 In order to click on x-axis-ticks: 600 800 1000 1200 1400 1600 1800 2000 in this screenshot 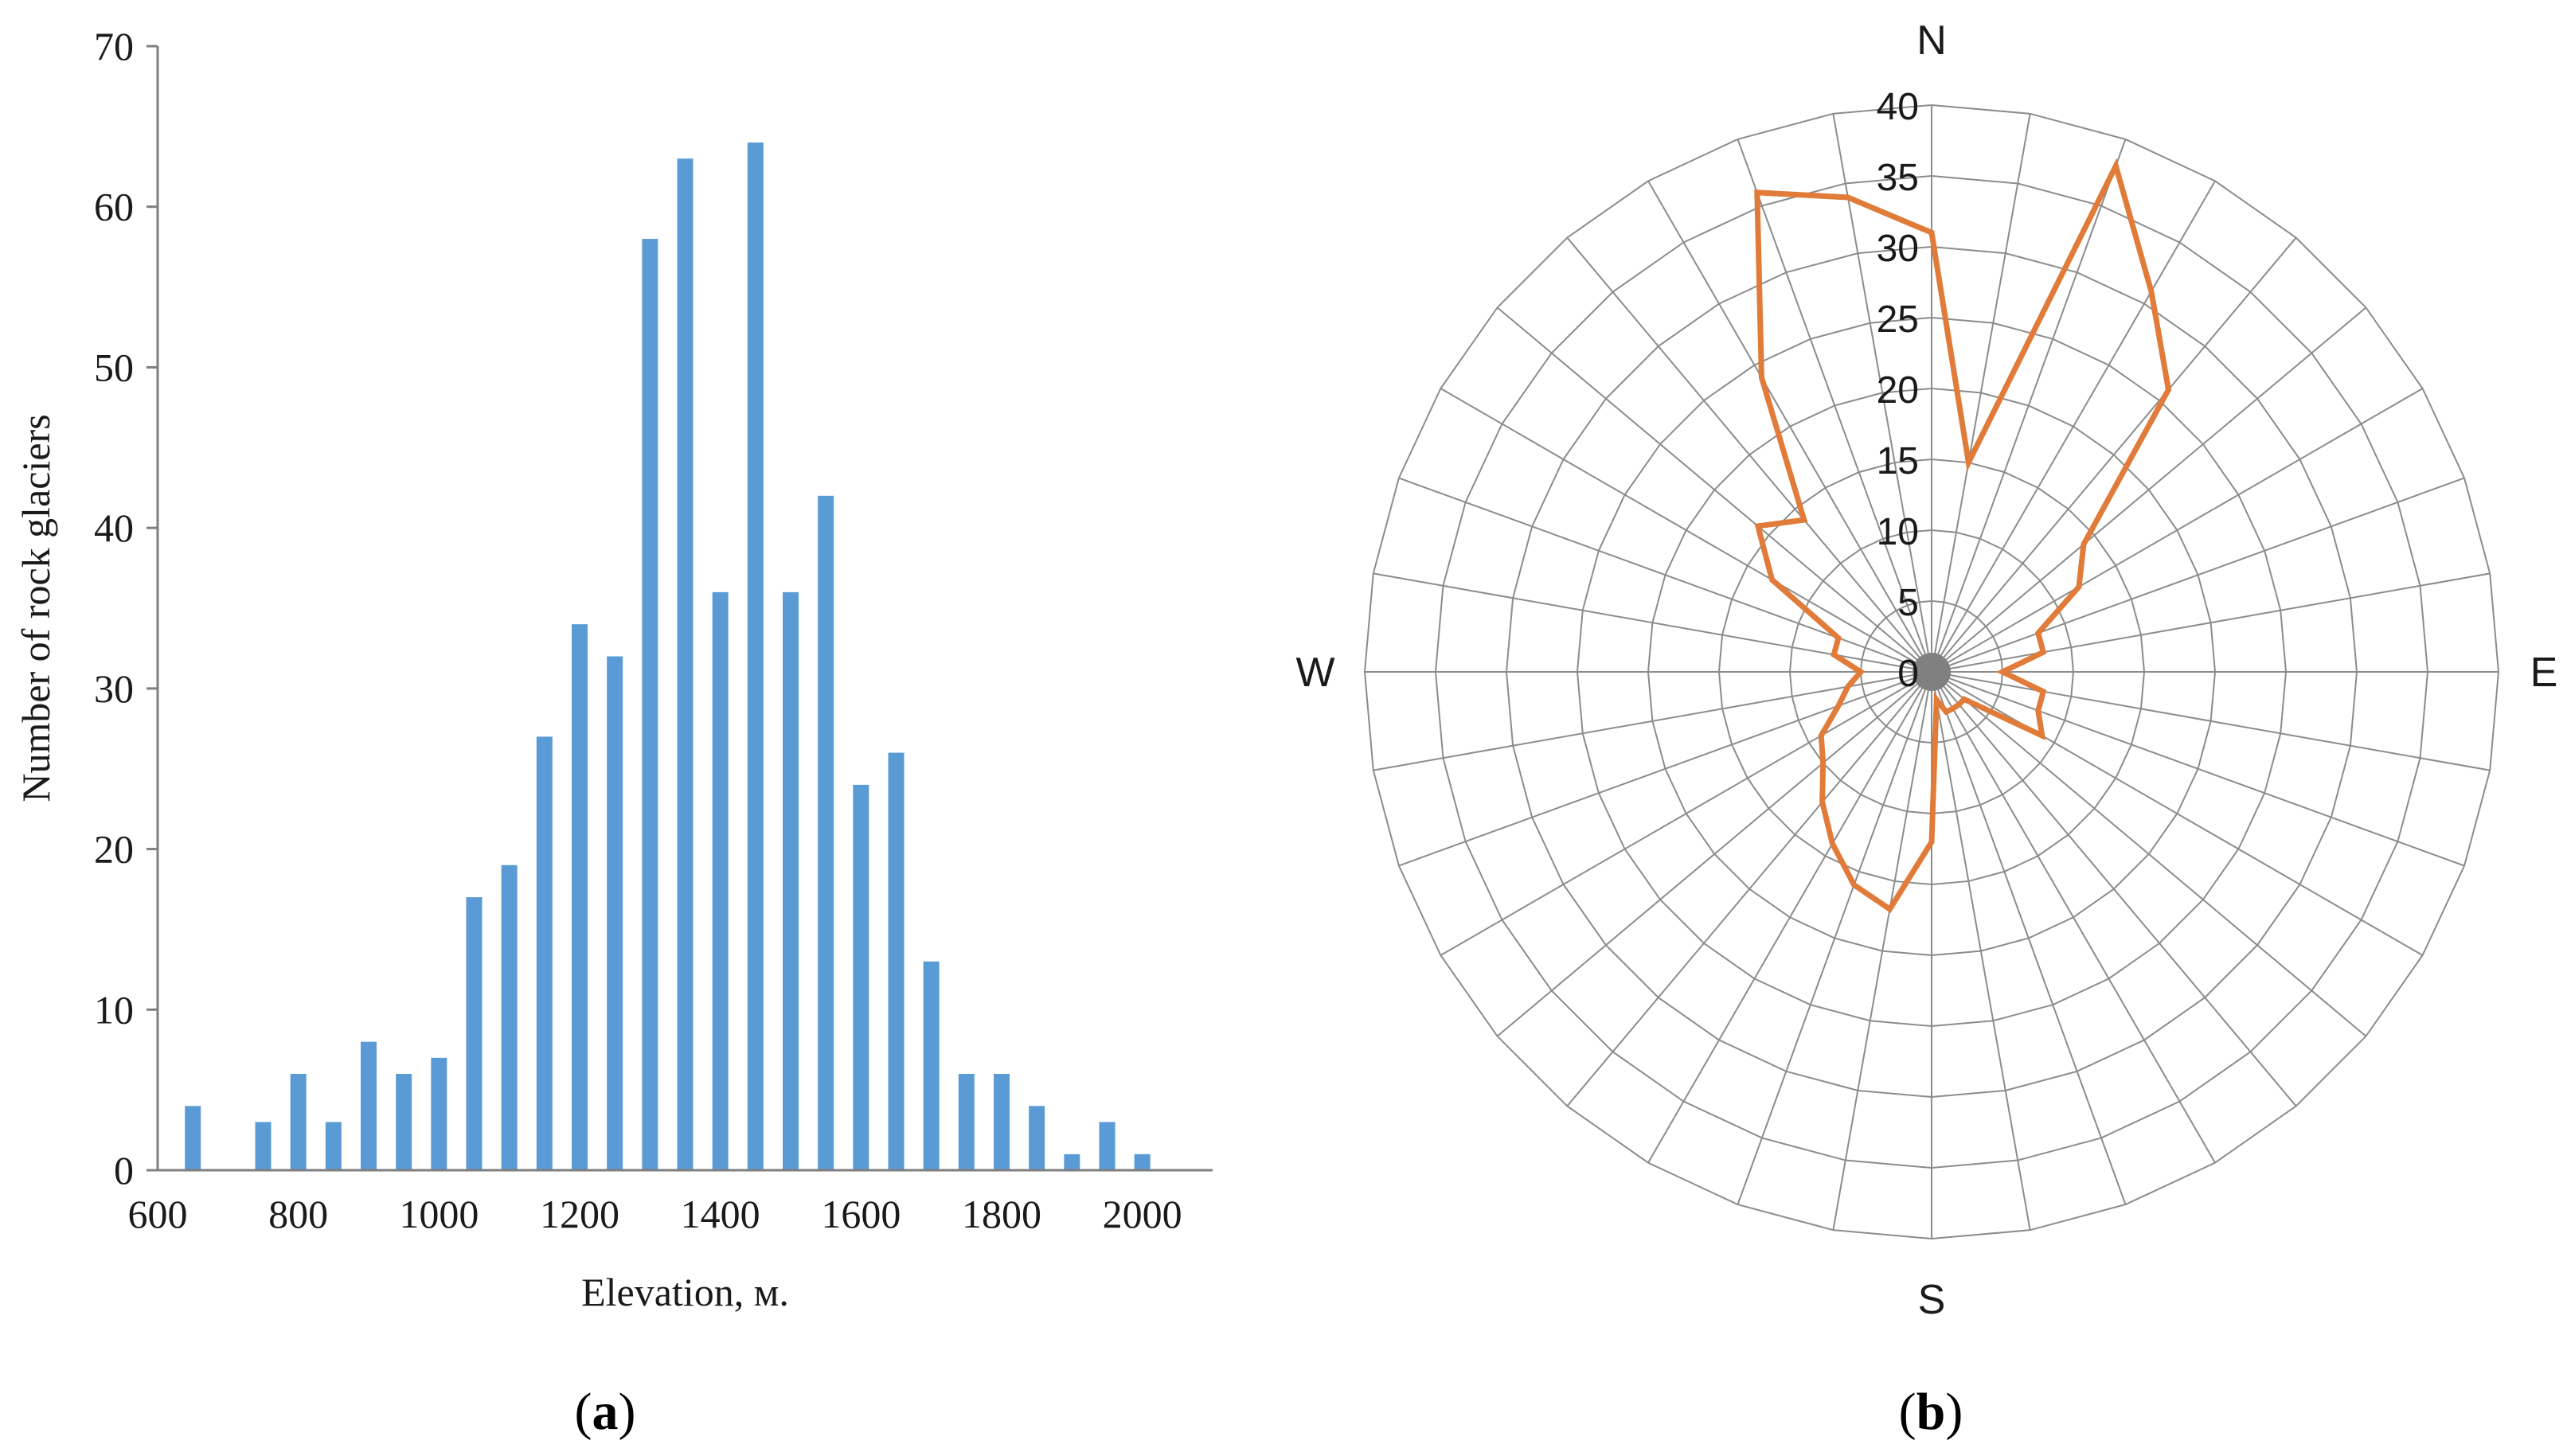, I will do `click(655, 1214)`.